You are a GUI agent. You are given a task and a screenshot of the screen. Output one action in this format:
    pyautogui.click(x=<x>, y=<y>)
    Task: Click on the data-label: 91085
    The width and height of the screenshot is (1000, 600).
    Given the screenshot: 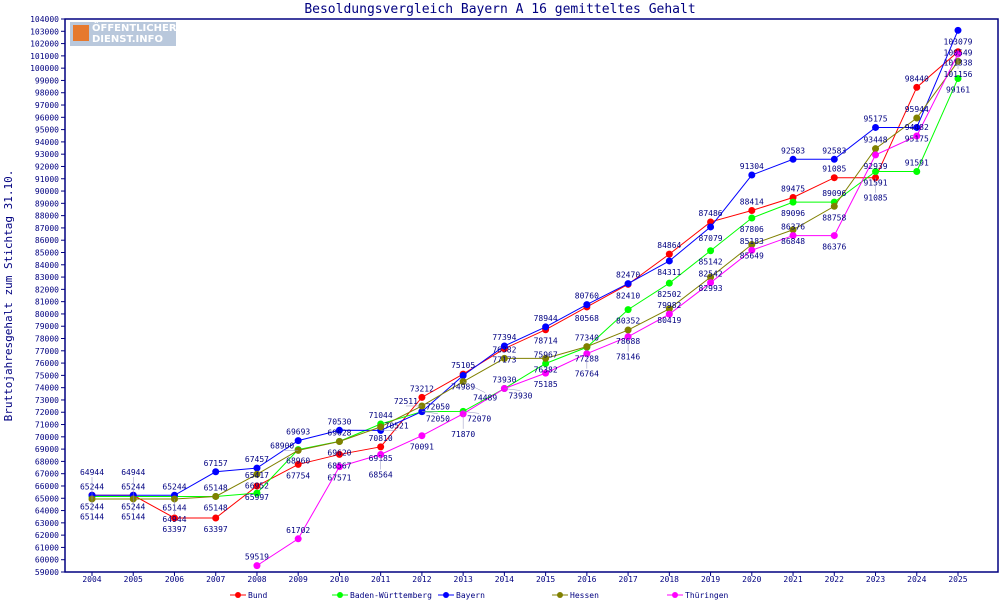 What is the action you would take?
    pyautogui.click(x=834, y=169)
    